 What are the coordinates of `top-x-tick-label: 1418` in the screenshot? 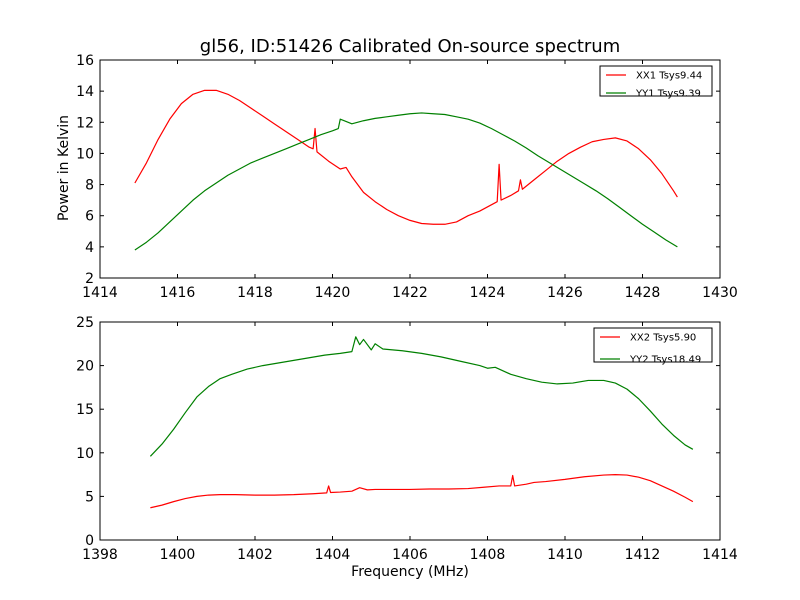 It's located at (255, 293).